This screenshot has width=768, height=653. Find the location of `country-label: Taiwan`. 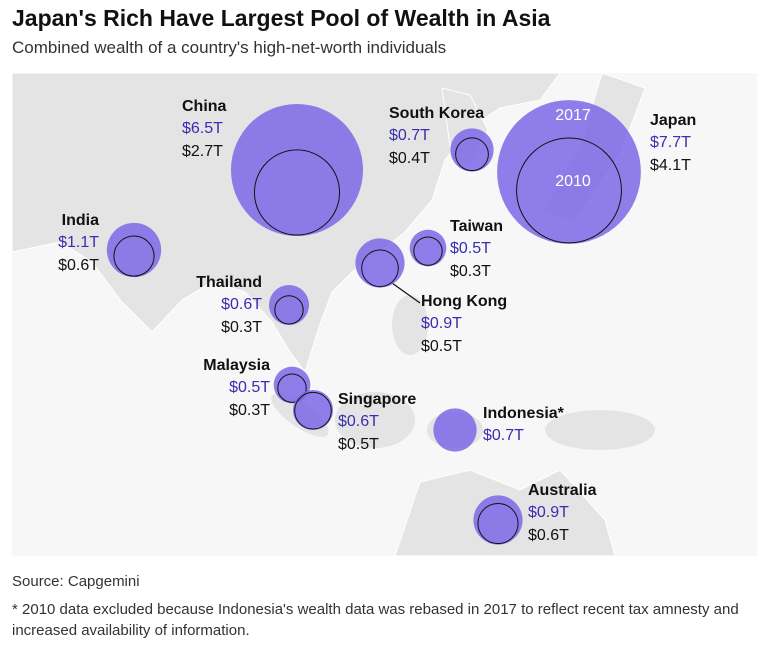

country-label: Taiwan is located at coordinates (476, 226).